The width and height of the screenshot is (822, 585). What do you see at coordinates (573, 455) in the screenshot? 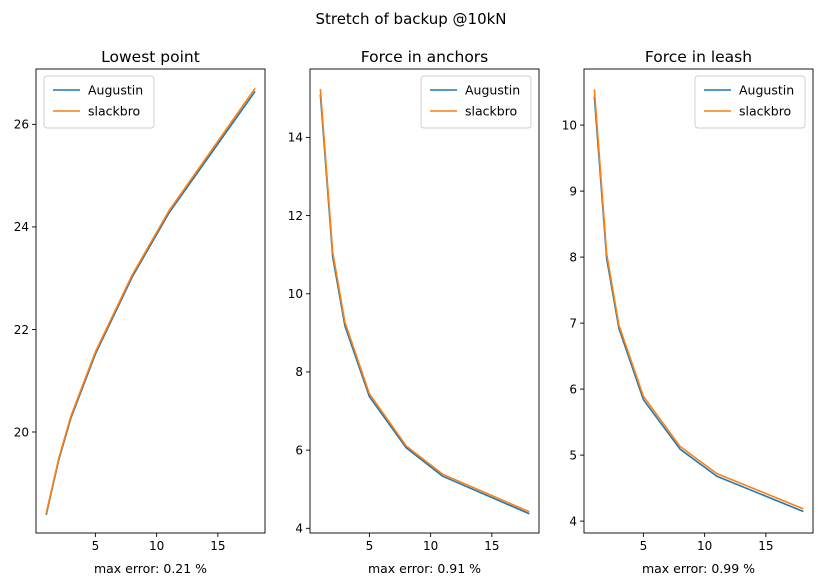
I see `y-tick-label: 5` at bounding box center [573, 455].